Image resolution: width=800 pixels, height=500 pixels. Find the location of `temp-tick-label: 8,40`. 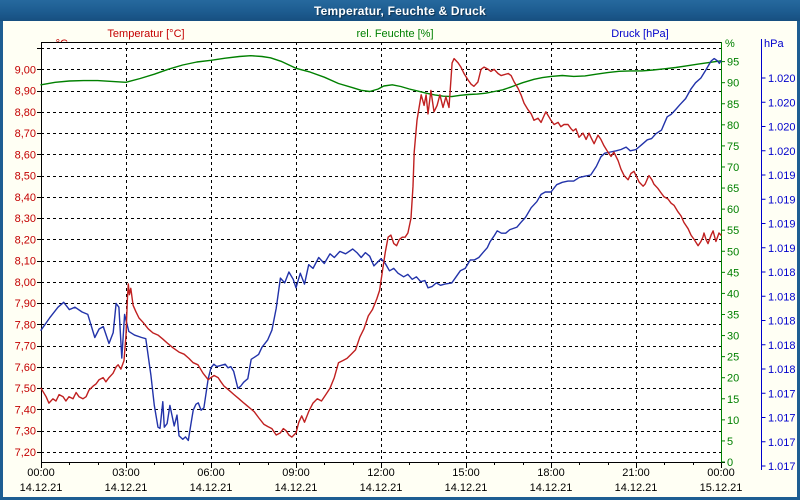

temp-tick-label: 8,40 is located at coordinates (25, 198).